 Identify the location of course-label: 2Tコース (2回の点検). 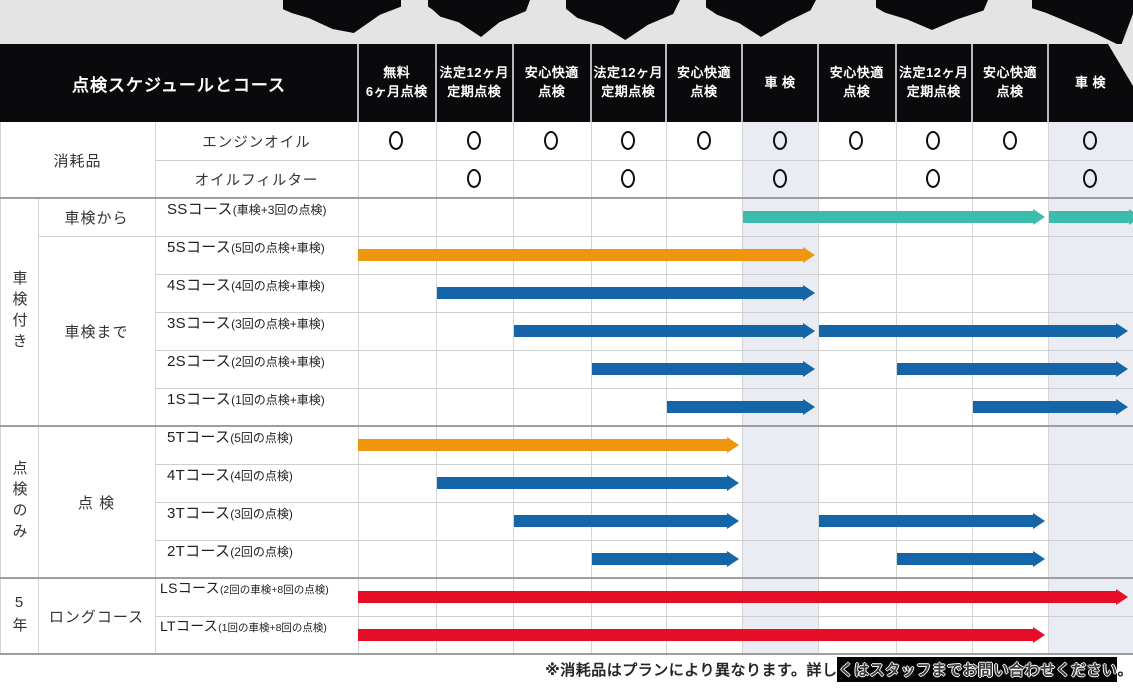
(230, 559).